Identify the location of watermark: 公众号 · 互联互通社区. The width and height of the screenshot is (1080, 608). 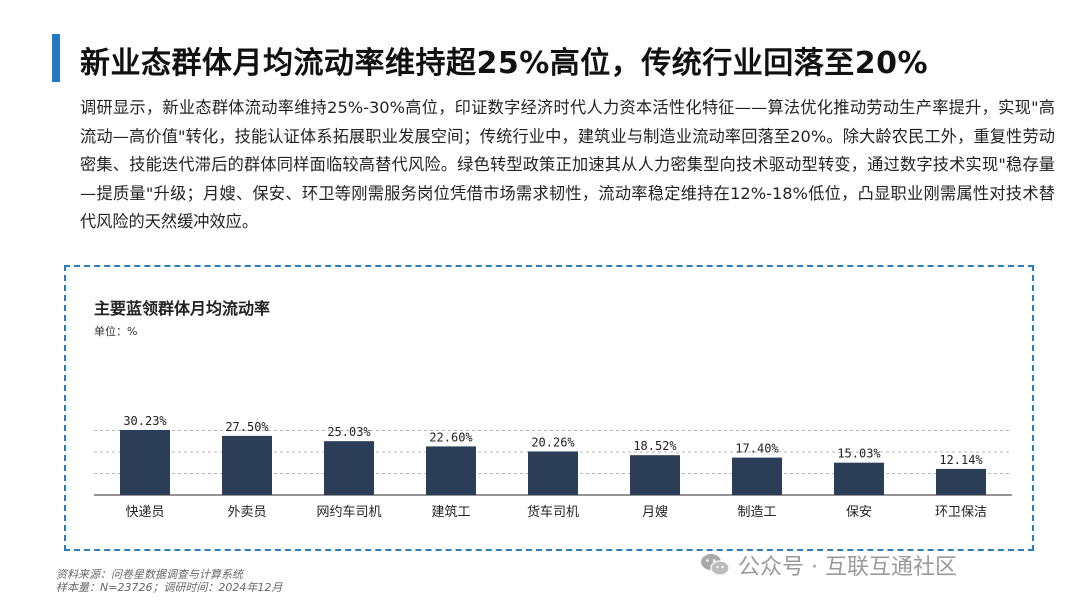
(828, 565).